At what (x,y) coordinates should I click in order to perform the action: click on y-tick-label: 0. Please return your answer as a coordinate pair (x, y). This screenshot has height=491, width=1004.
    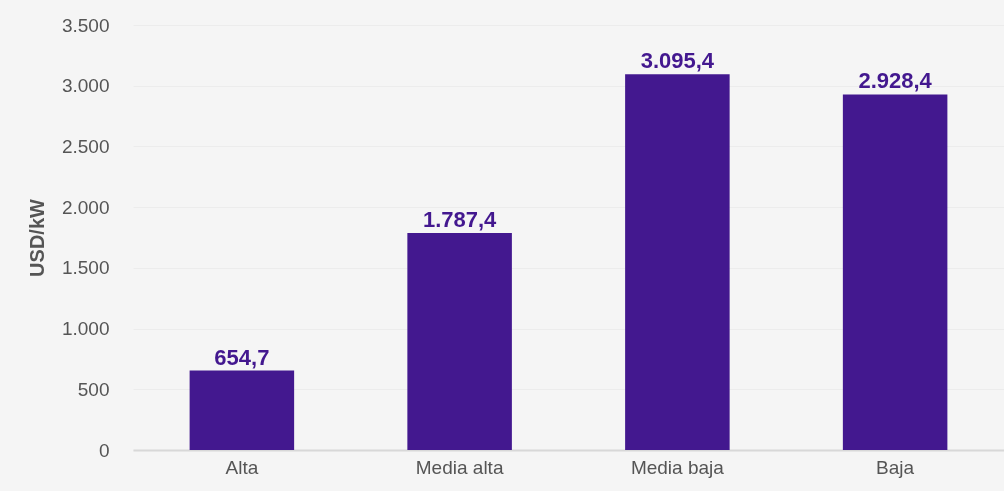
    Looking at the image, I should click on (104, 450).